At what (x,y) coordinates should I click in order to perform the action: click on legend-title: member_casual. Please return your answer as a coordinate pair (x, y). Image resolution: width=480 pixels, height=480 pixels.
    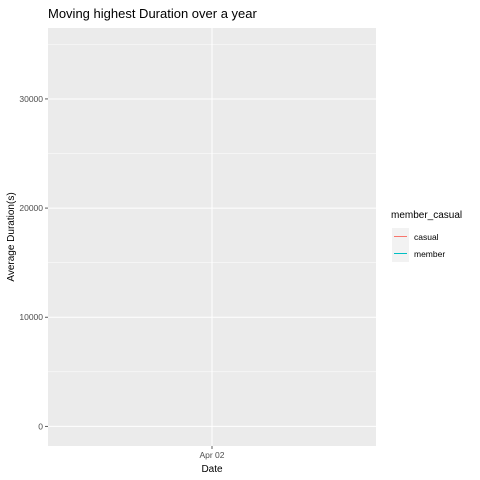
    Looking at the image, I should click on (426, 215).